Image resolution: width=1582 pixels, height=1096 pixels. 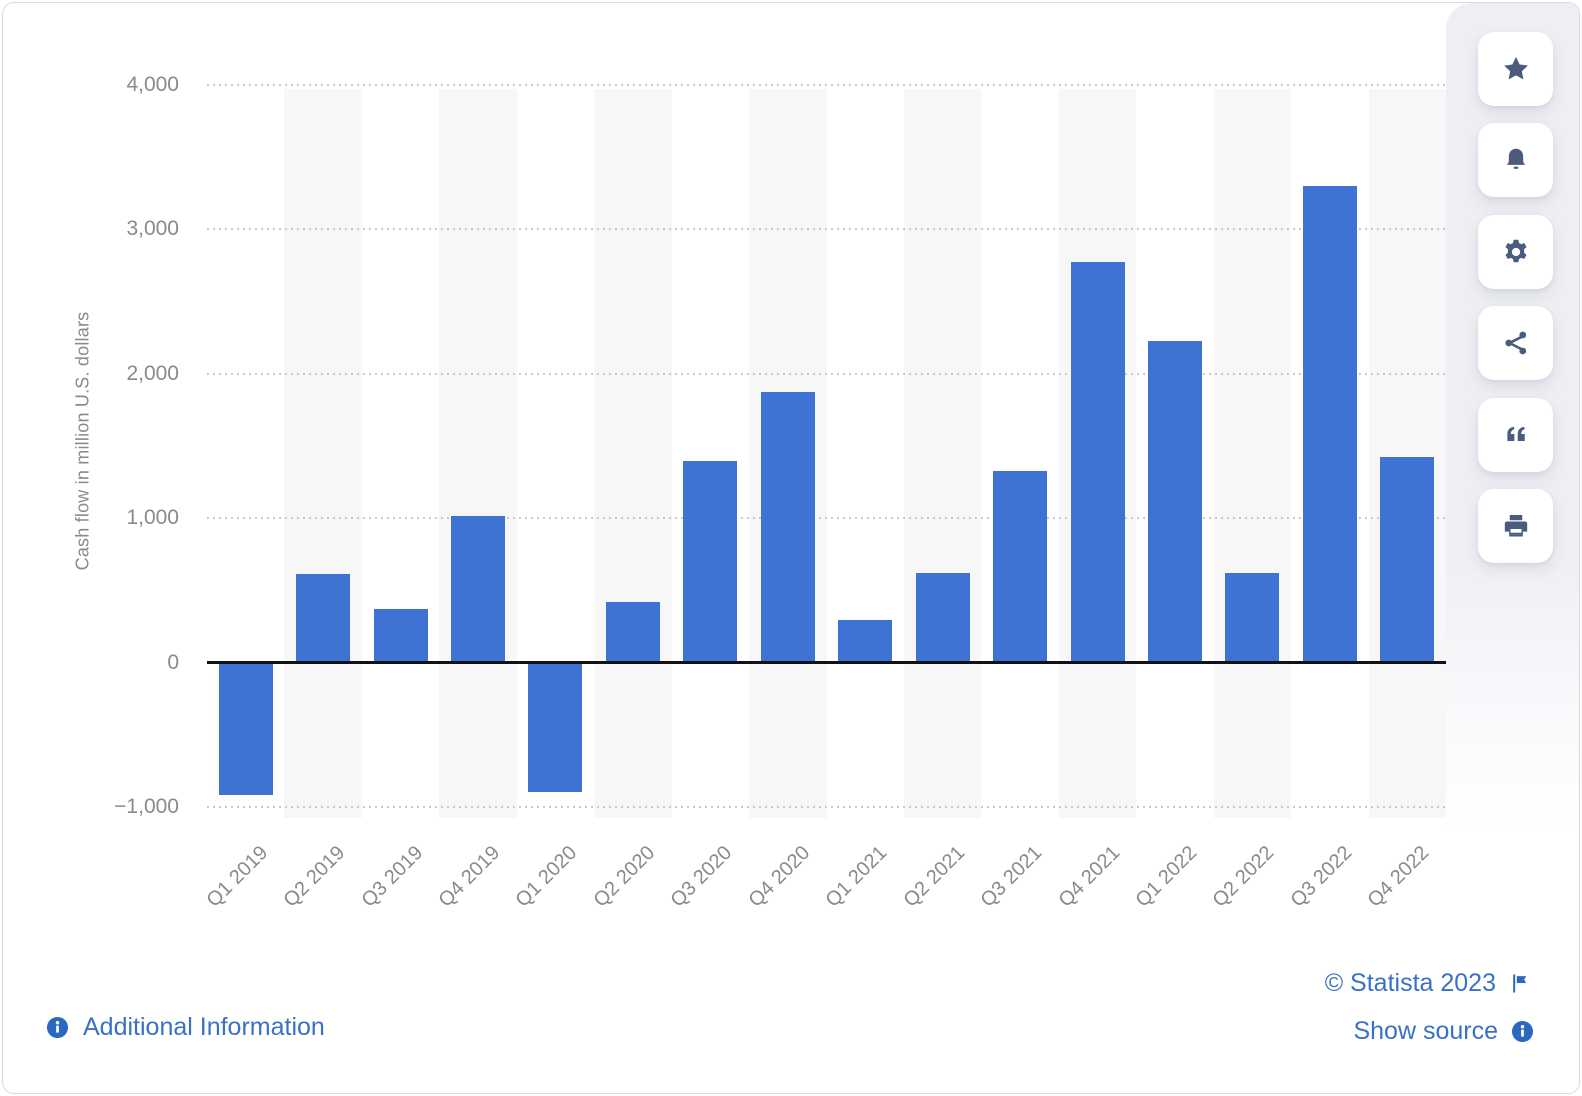 I want to click on bar-q3-2019, so click(x=400, y=635).